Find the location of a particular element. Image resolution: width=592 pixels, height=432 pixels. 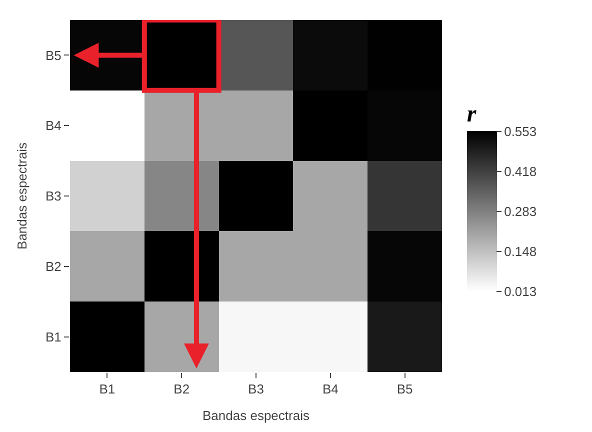

color-bar-label: 0.148 is located at coordinates (520, 252).